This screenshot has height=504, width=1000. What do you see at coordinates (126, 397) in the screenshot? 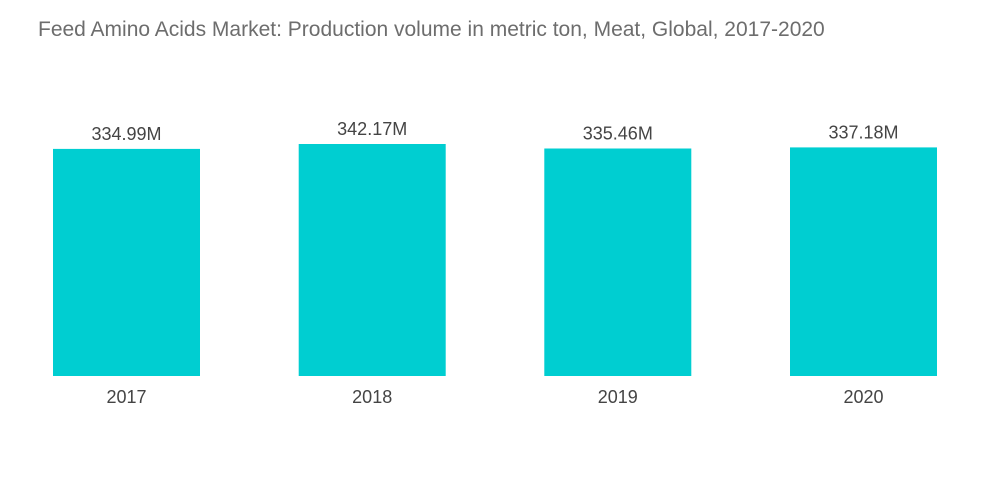
I see `x-tick-label-2017: 2017` at bounding box center [126, 397].